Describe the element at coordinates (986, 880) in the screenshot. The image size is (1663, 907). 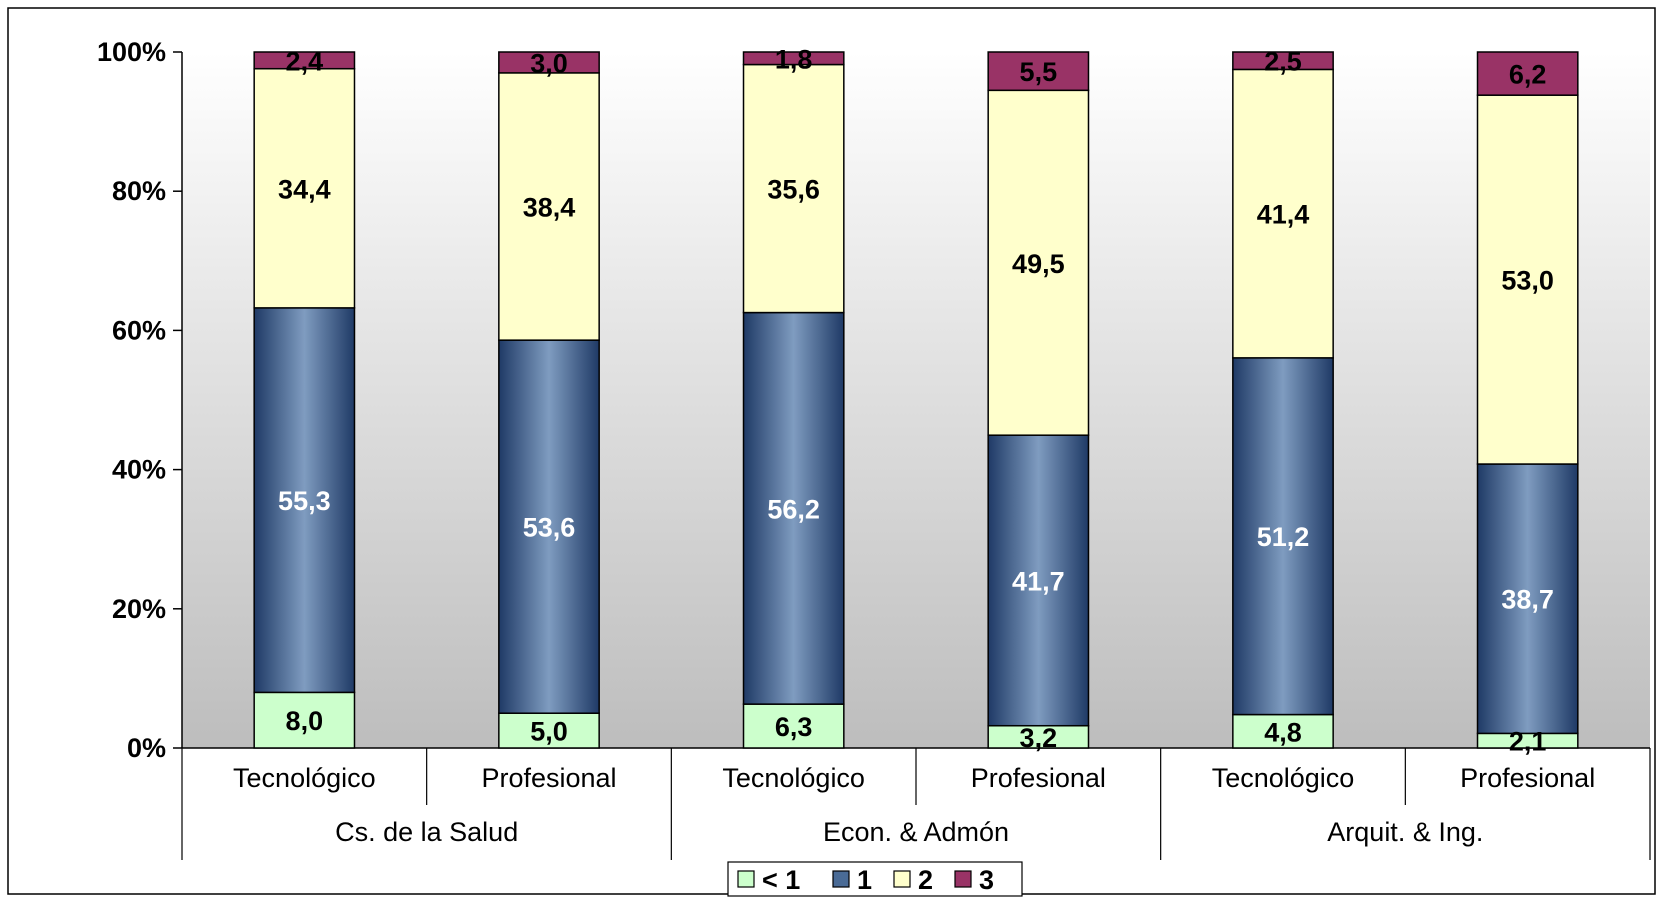
I see `legend-label: 3` at that location.